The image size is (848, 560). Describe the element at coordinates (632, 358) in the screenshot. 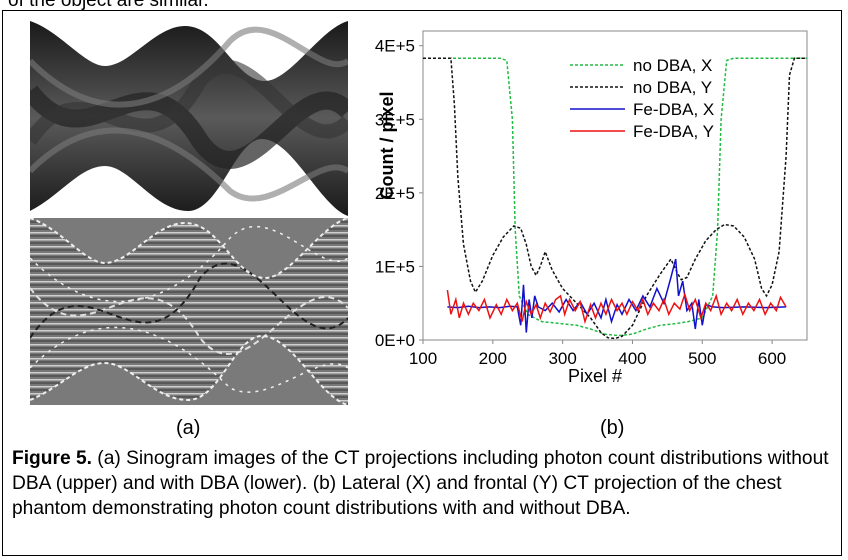

I see `x-tick-label: 400` at that location.